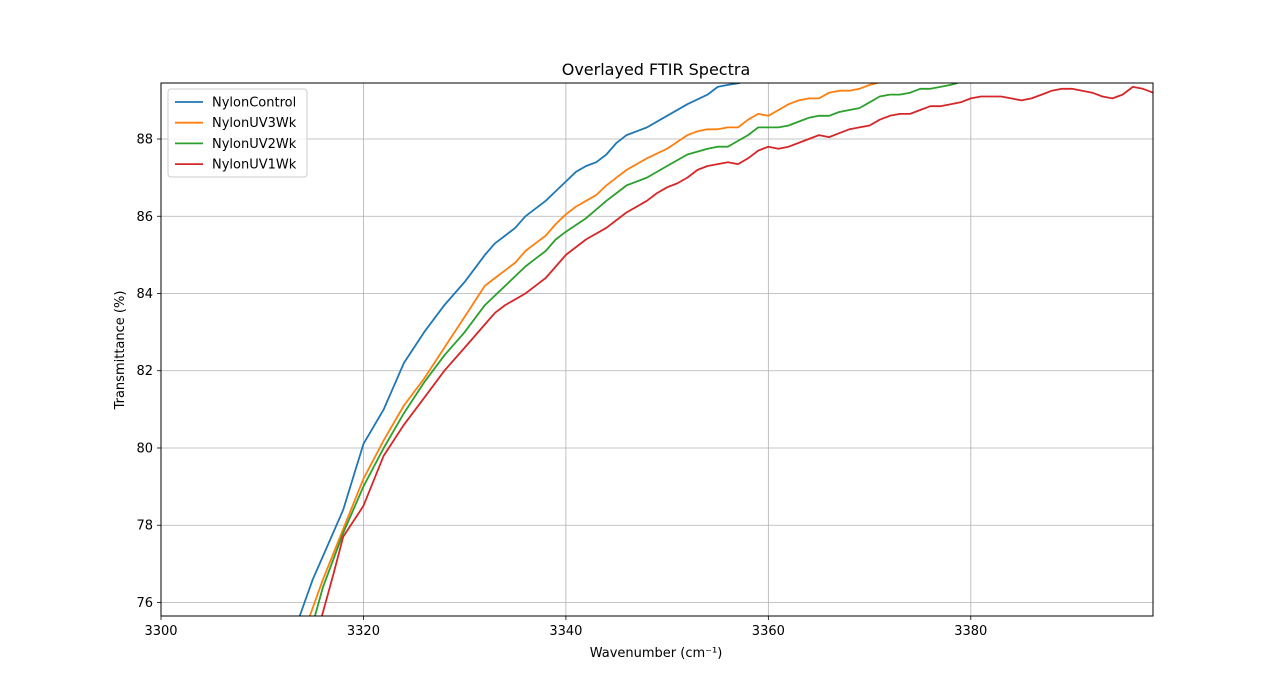 The height and width of the screenshot is (692, 1280). What do you see at coordinates (565, 631) in the screenshot?
I see `x-tick-label: 3340` at bounding box center [565, 631].